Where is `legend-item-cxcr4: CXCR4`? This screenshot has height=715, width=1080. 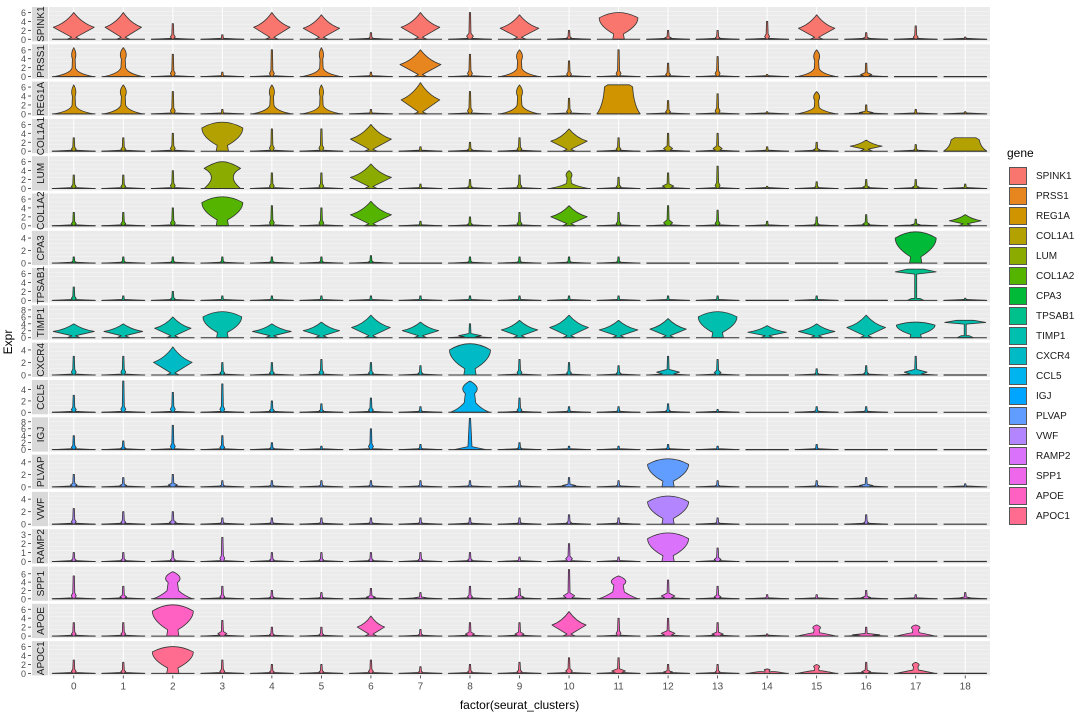
legend-item-cxcr4: CXCR4 is located at coordinates (1038, 356).